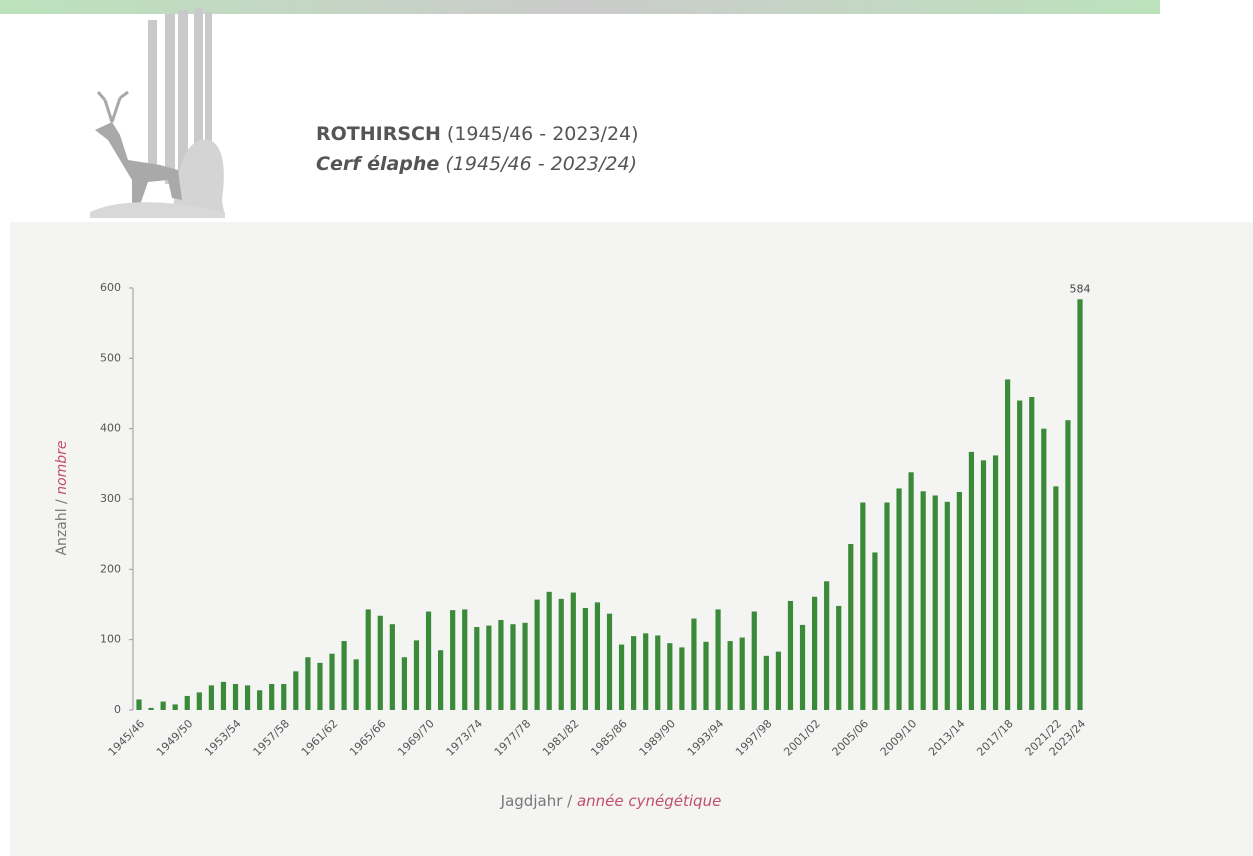  What do you see at coordinates (117, 709) in the screenshot?
I see `y-tick-label: 0` at bounding box center [117, 709].